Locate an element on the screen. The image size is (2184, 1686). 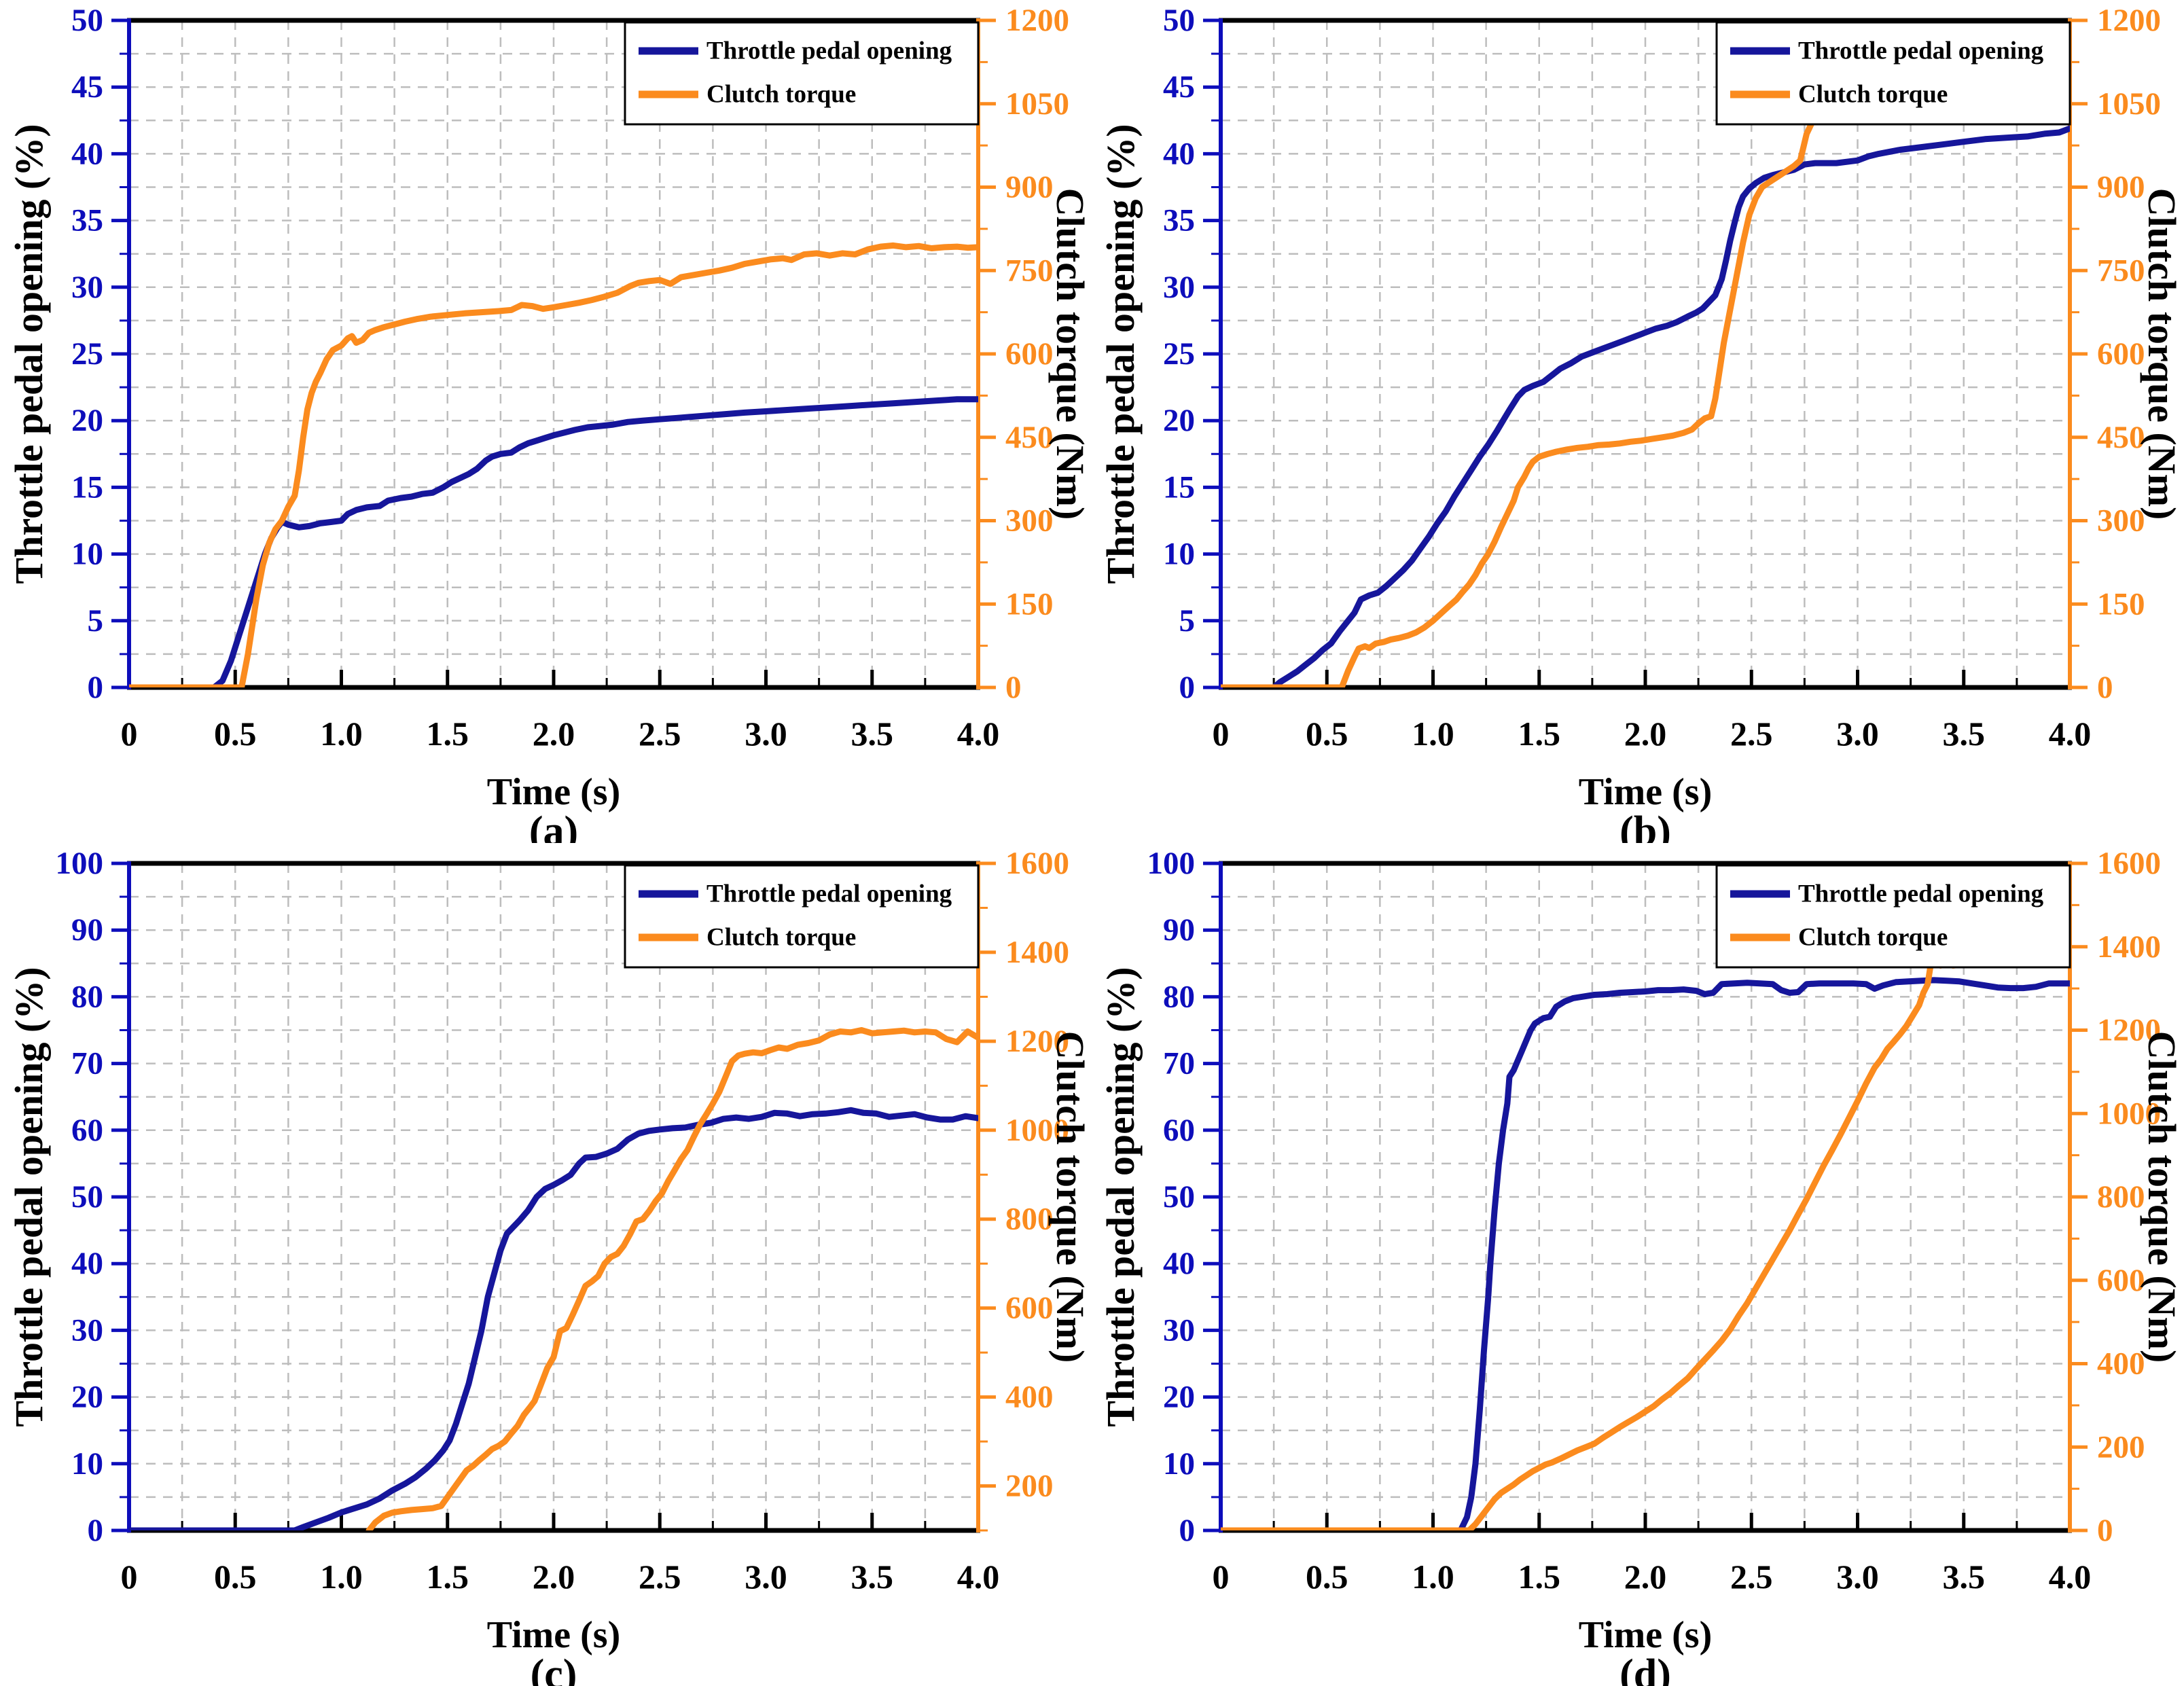
x-axis-title: Time (s) is located at coordinates (554, 1635).